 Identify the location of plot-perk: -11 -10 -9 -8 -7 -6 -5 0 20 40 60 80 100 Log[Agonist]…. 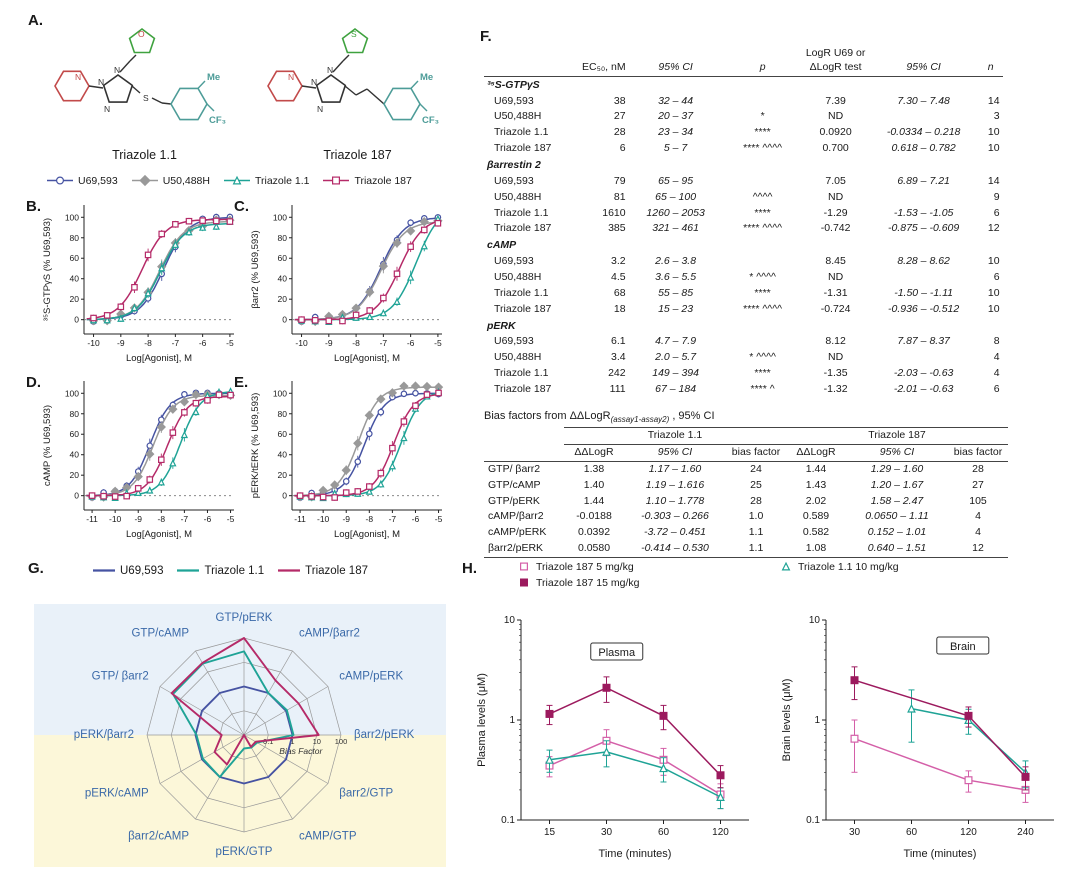
(347, 460).